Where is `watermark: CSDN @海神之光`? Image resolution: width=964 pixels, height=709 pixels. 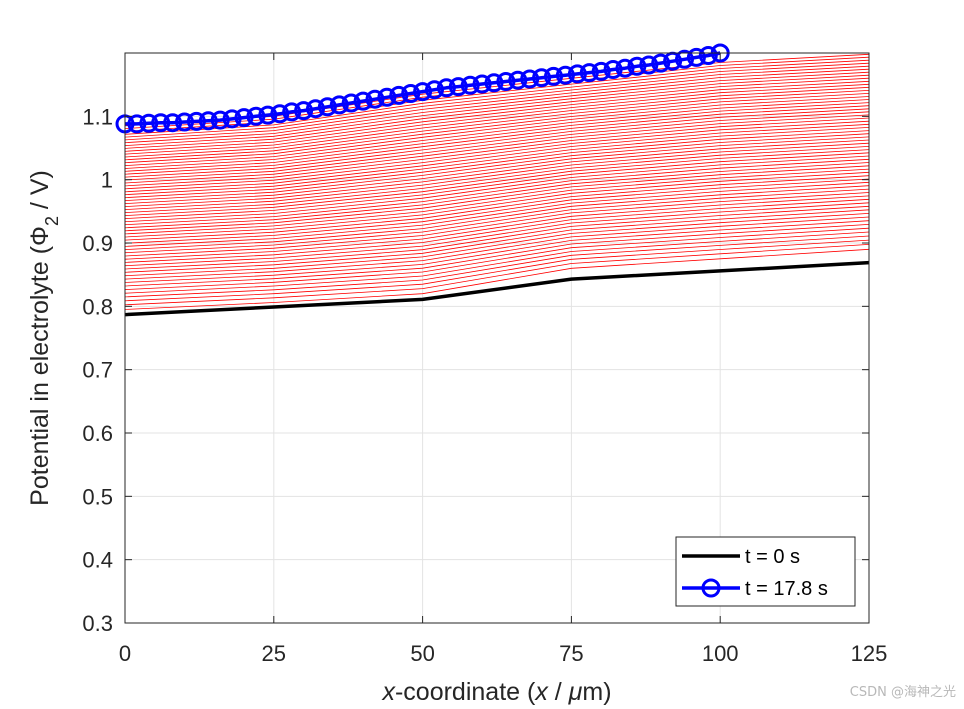
watermark: CSDN @海神之光 is located at coordinates (903, 692).